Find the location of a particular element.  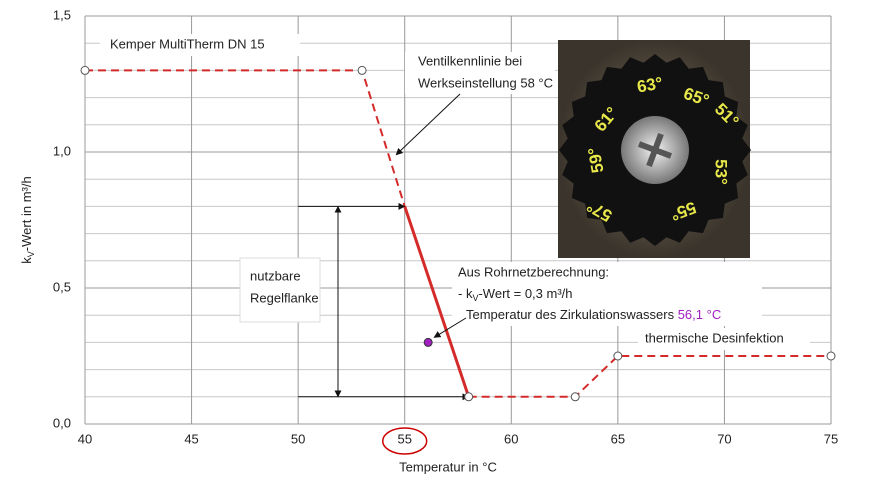

t: V is located at coordinates (475, 298).